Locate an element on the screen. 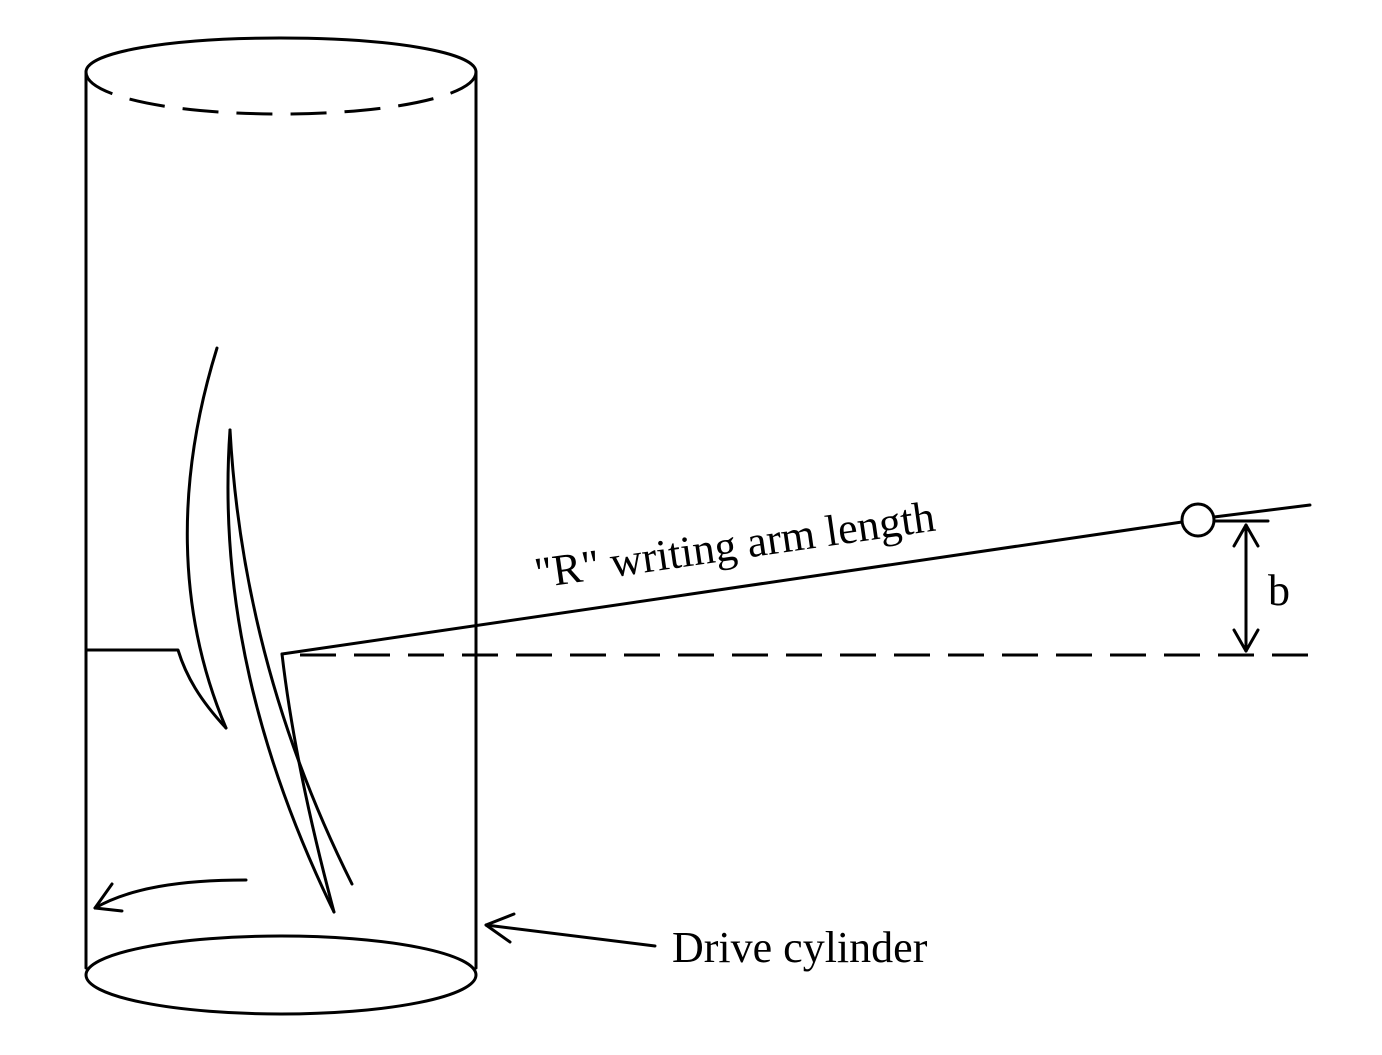 The height and width of the screenshot is (1055, 1382). cylinder-base is located at coordinates (281, 975).